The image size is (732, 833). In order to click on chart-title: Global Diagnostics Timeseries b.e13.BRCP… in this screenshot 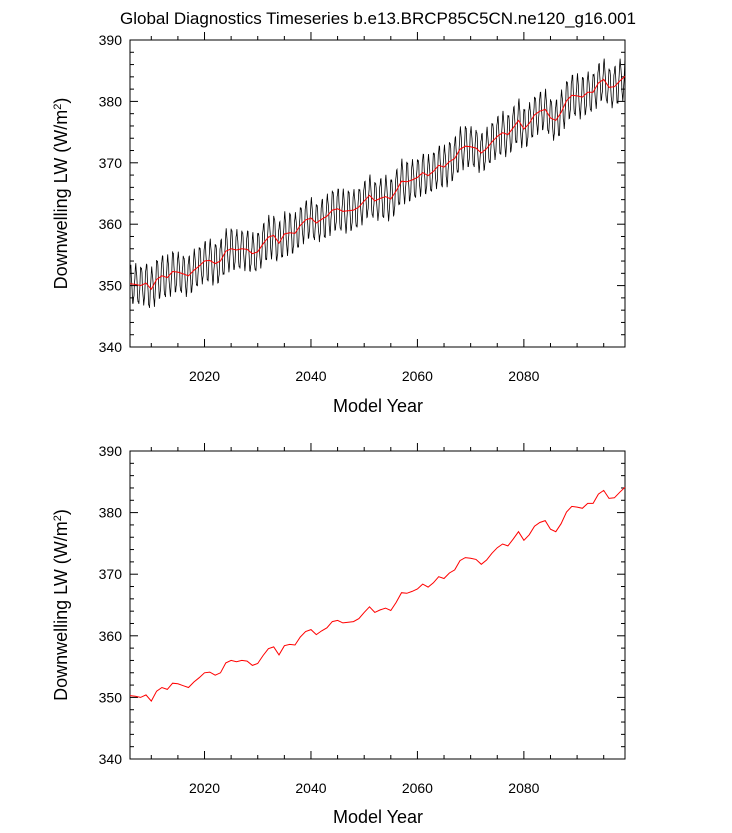, I will do `click(378, 18)`.